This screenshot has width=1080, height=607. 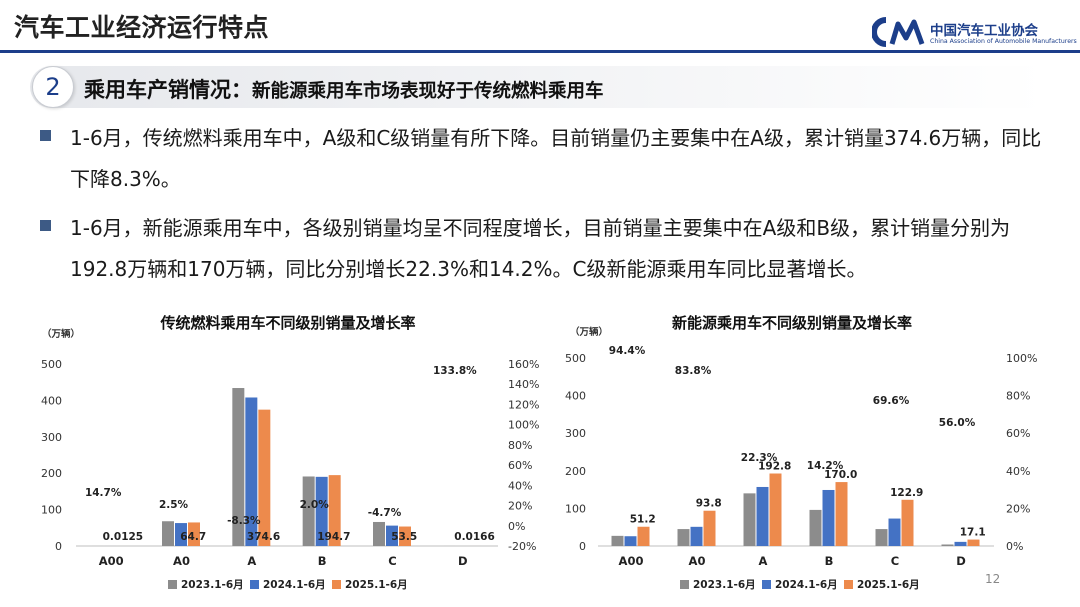 I want to click on chart-title: 新能源乘用车不同级别销量及增长率, so click(x=792, y=323).